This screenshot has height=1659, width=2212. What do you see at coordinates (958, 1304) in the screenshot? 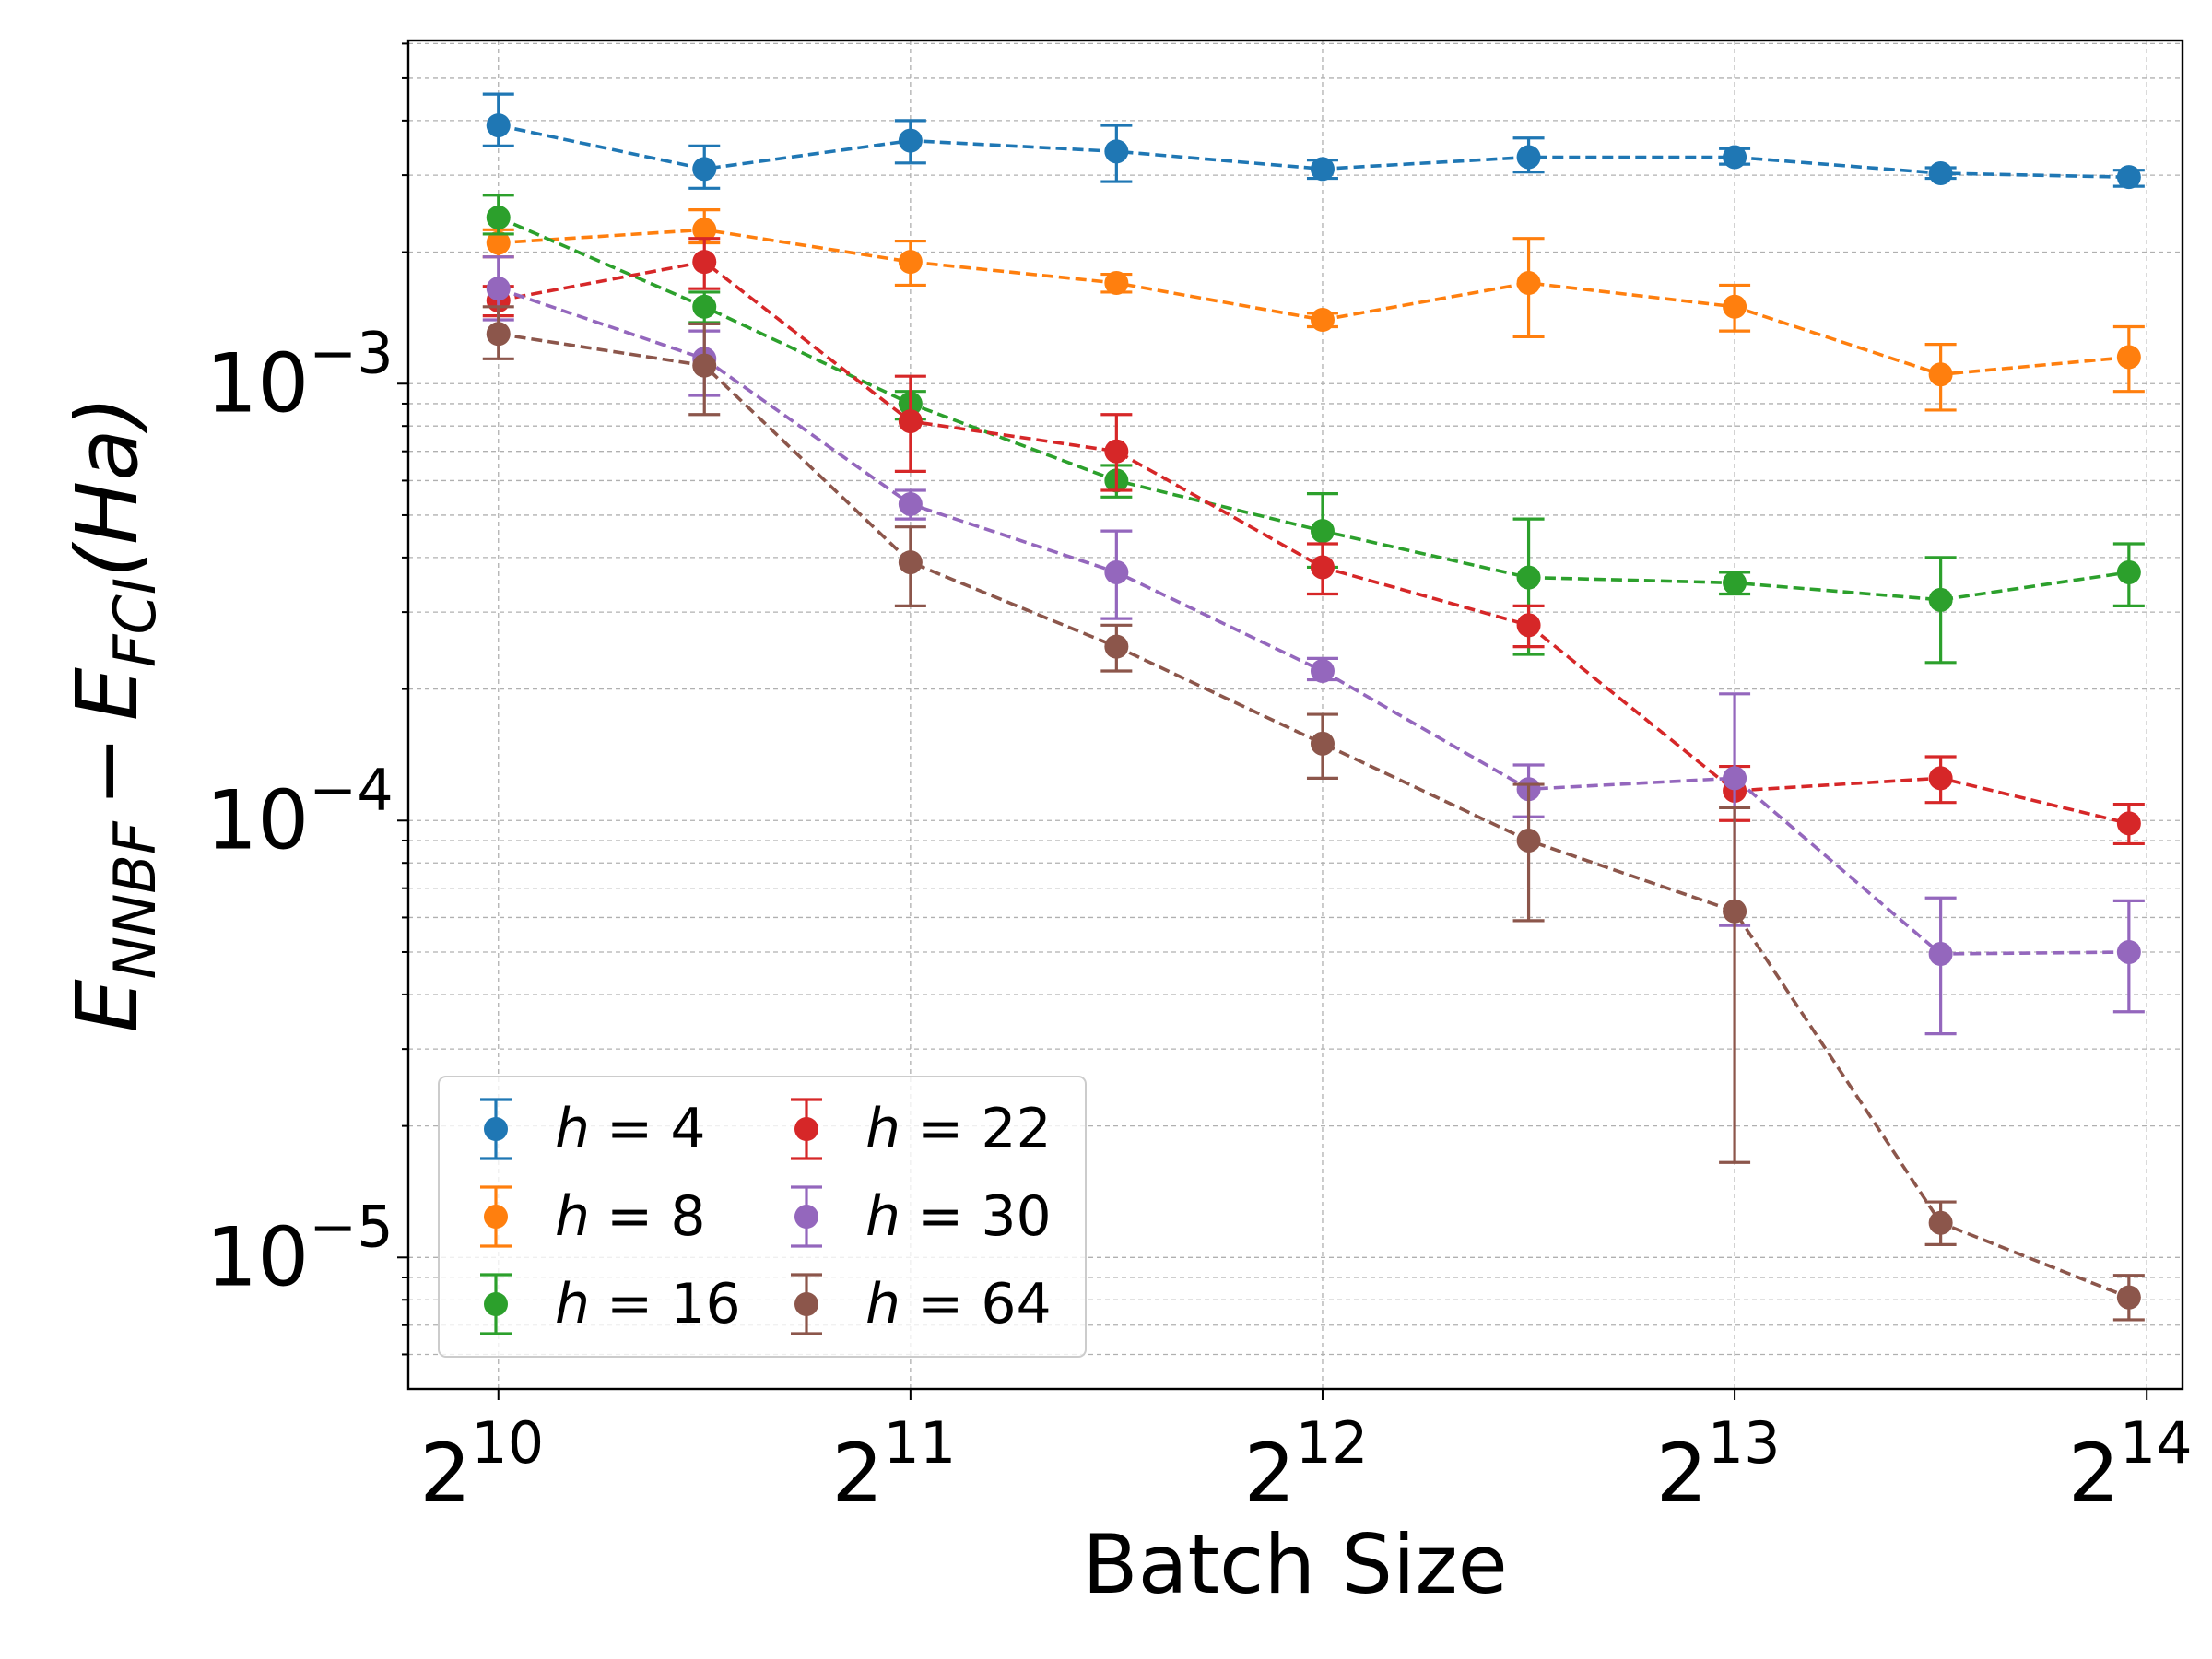
I see `legend-label: h = 64` at bounding box center [958, 1304].